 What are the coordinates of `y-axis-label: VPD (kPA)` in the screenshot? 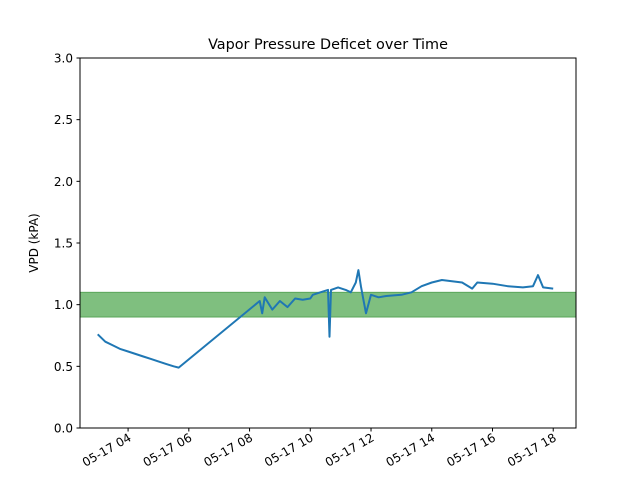 It's located at (34, 243).